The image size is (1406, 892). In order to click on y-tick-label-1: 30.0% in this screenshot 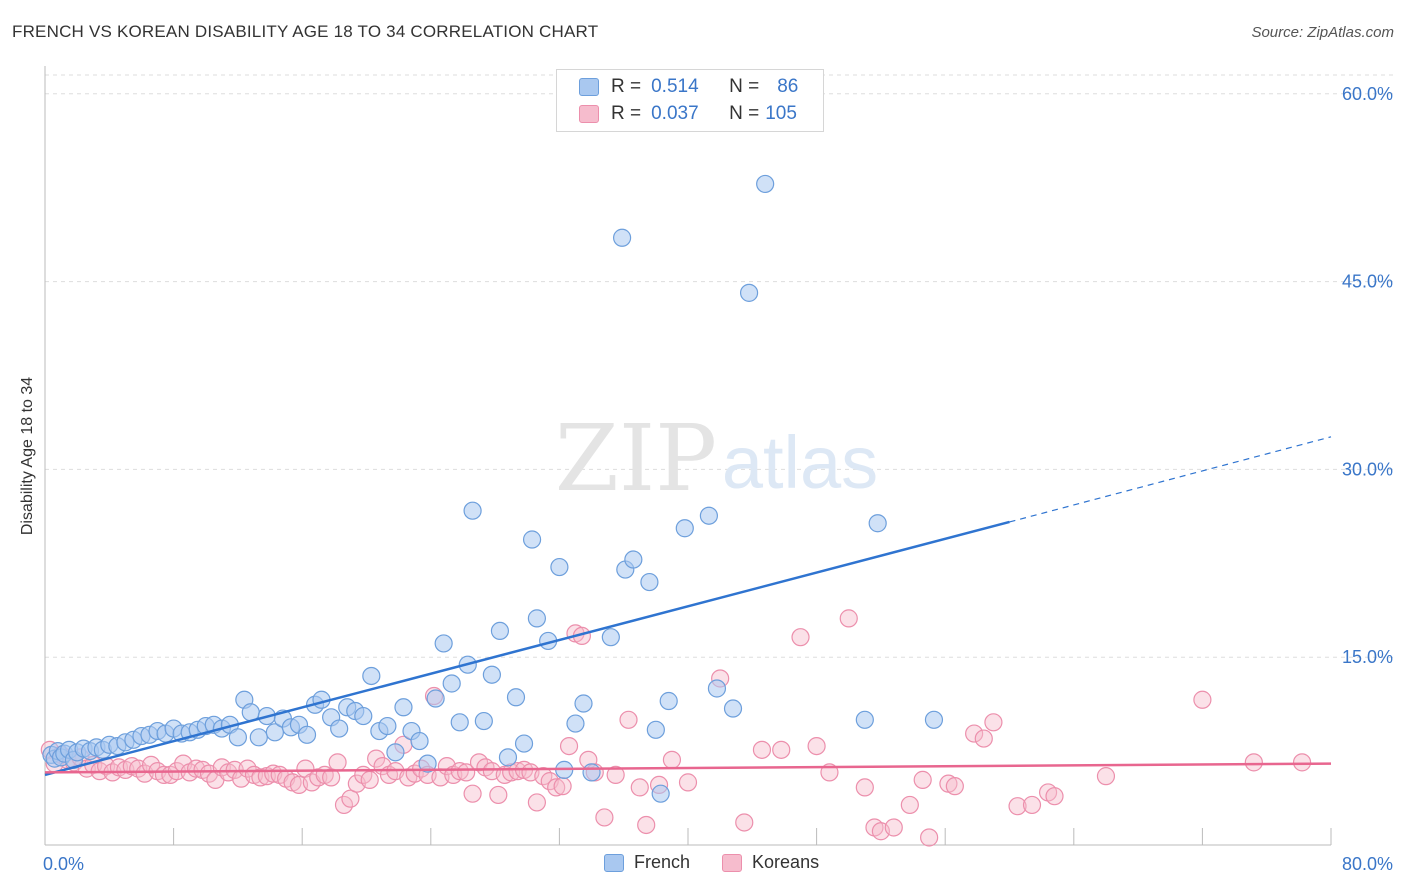, I will do `click(1367, 469)`.